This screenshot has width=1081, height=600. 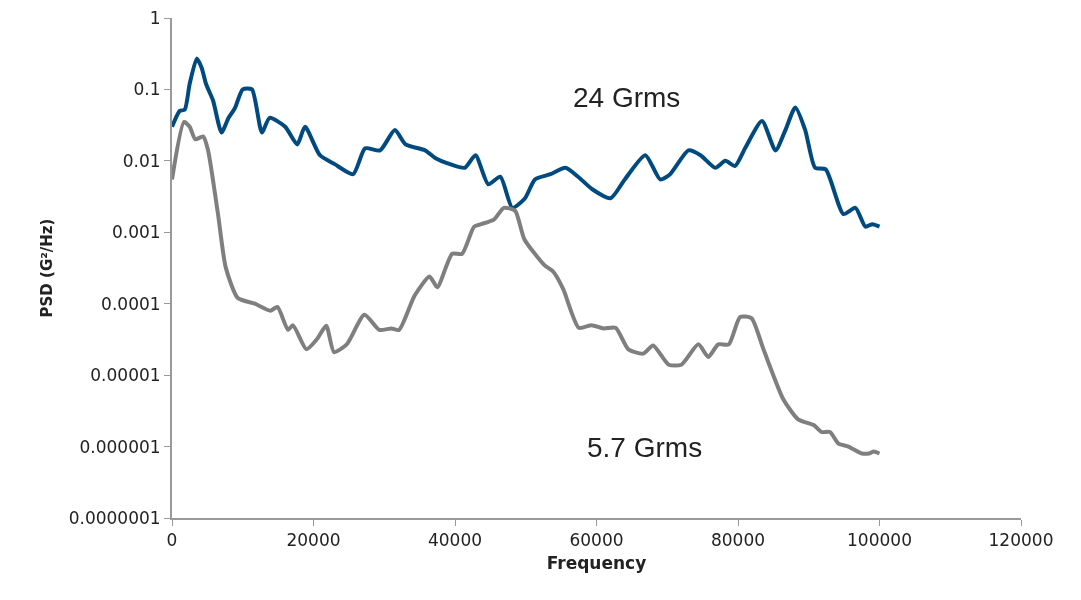 I want to click on x-tick-label: 20000, so click(x=313, y=540).